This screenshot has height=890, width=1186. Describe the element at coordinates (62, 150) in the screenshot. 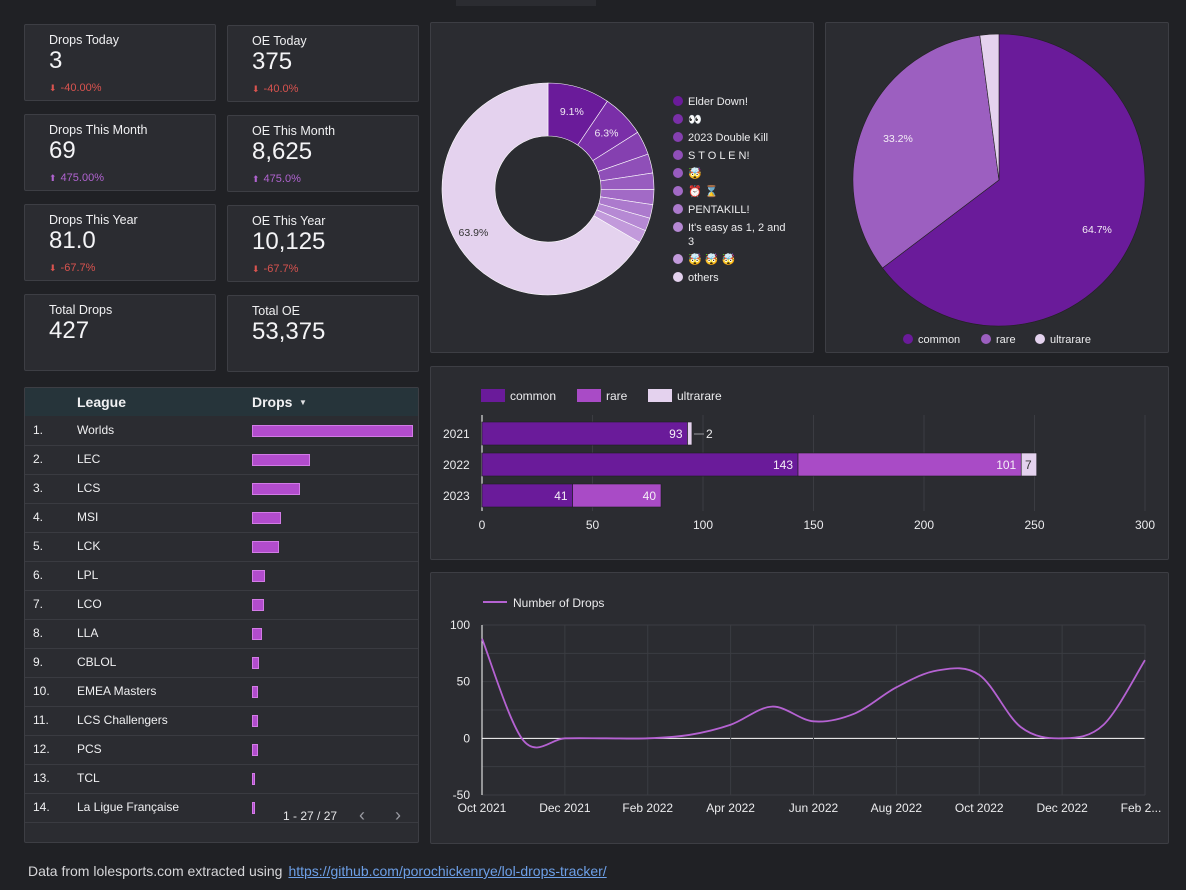

I see `kpi-value: 69` at that location.